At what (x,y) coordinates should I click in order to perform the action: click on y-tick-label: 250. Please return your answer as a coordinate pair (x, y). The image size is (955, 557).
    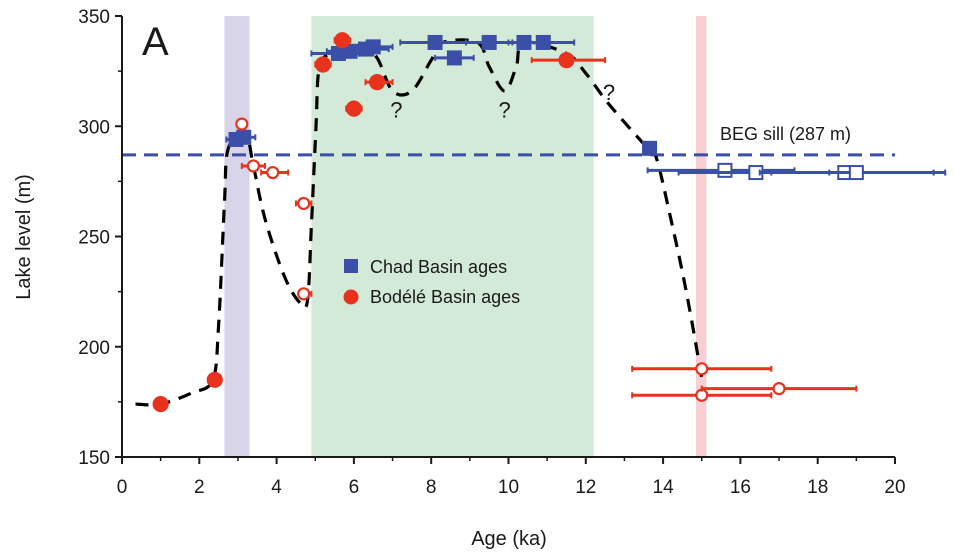
    Looking at the image, I should click on (94, 238).